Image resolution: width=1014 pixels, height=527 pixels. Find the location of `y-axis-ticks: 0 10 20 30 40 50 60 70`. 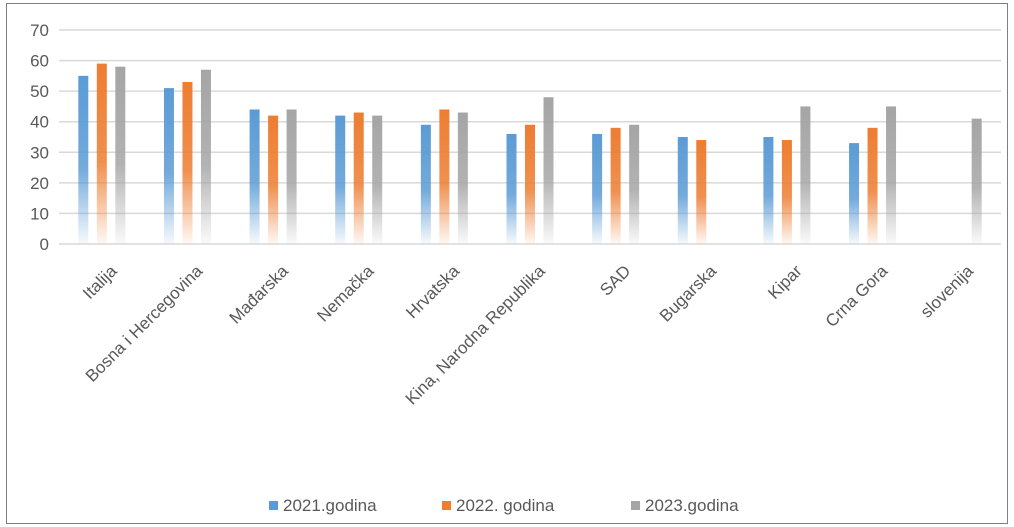

y-axis-ticks: 0 10 20 30 40 50 60 70 is located at coordinates (39, 137).